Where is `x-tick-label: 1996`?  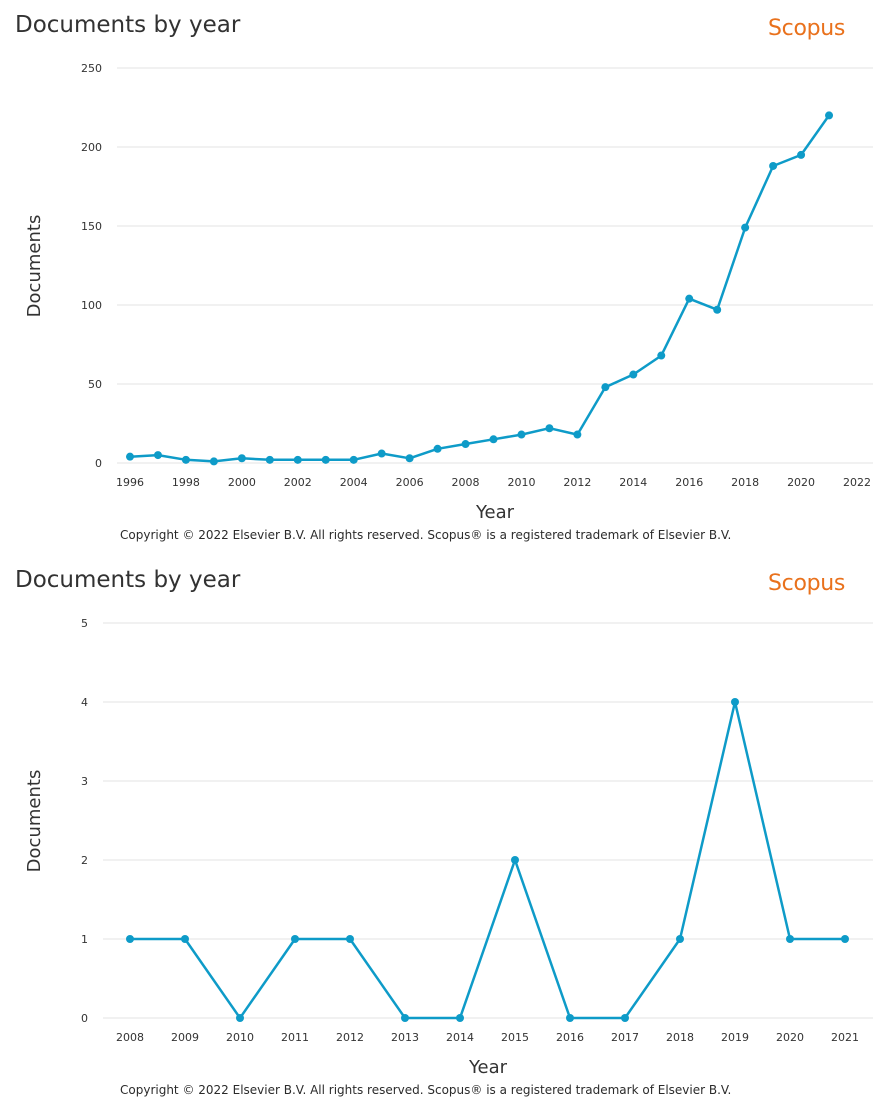 x-tick-label: 1996 is located at coordinates (130, 482).